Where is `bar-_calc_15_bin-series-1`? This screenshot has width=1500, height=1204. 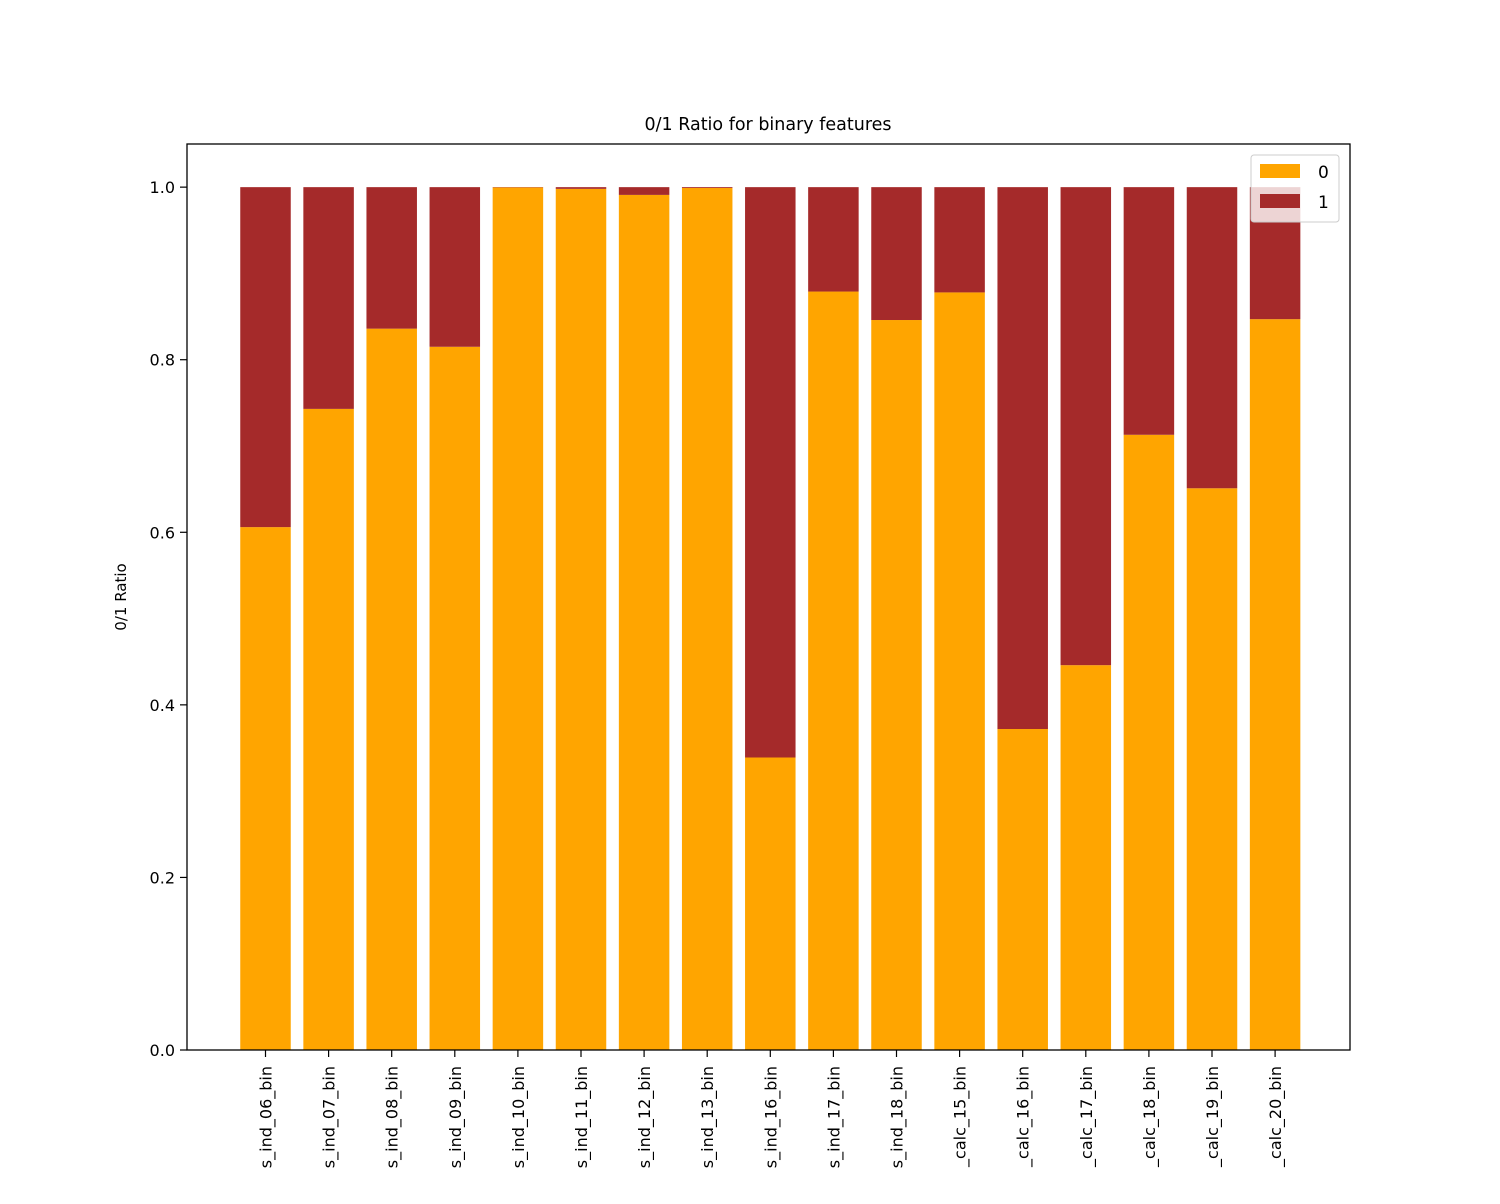
bar-_calc_15_bin-series-1 is located at coordinates (959, 239).